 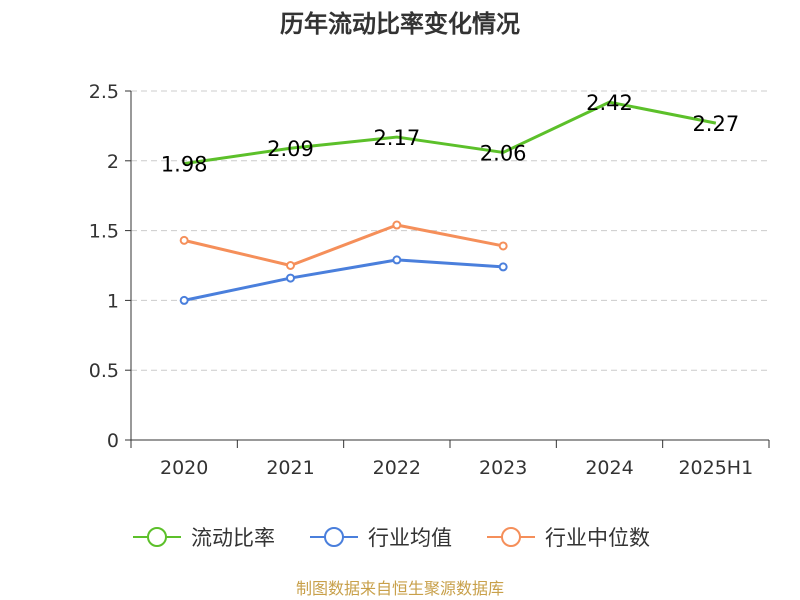 I want to click on x-tick-label: 2020, so click(x=184, y=468).